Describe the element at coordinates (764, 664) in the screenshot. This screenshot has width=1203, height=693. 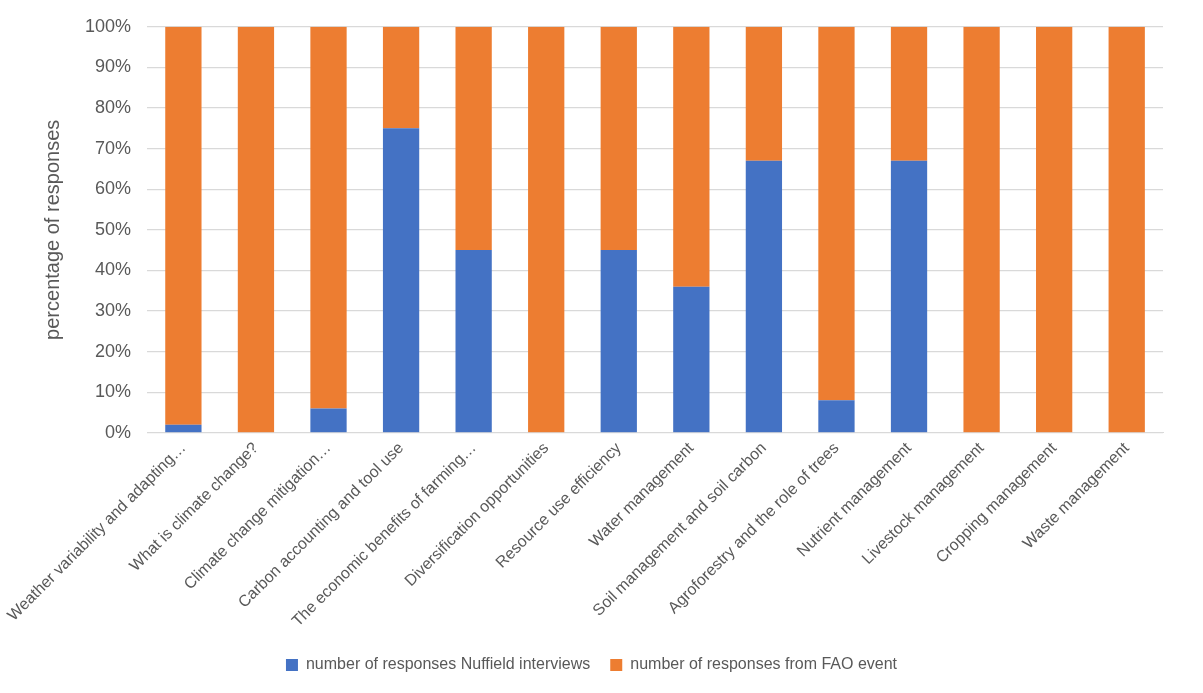
I see `legend-label: number of responses from FAO event` at that location.